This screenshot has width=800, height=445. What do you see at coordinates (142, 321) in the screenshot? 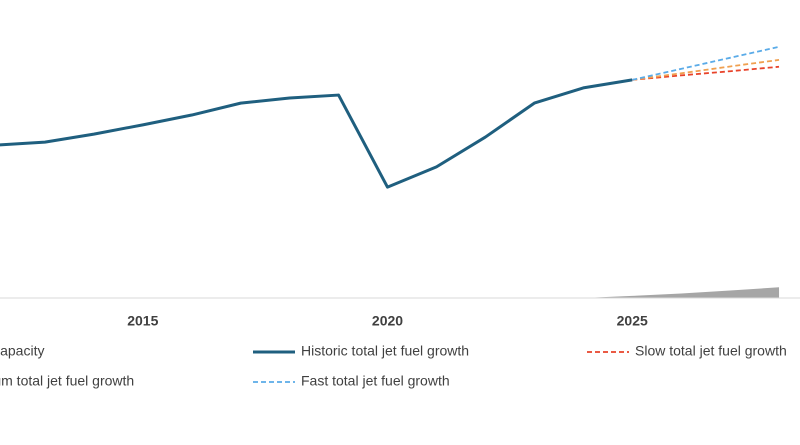
I see `x-tick-label: 2015` at bounding box center [142, 321].